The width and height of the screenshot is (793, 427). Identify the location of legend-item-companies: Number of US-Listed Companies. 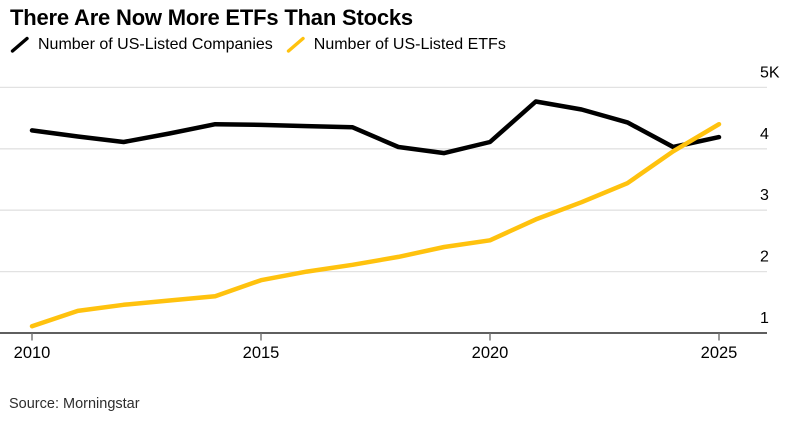
(141, 45).